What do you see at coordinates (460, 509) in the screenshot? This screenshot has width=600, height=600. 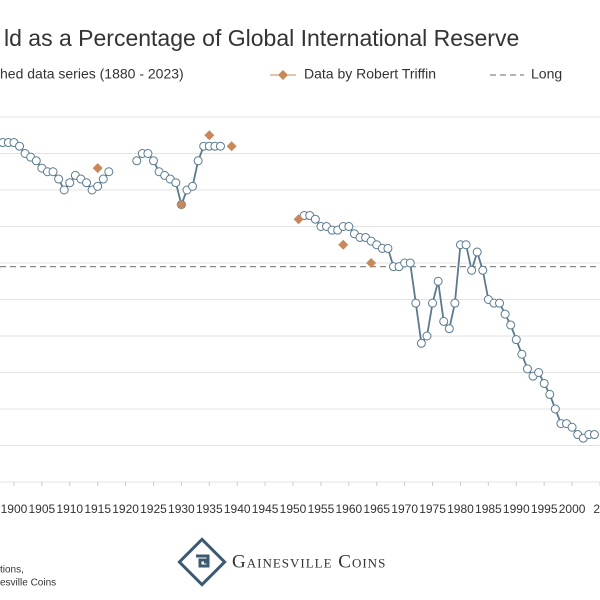 I see `x-tick-label: 1980` at bounding box center [460, 509].